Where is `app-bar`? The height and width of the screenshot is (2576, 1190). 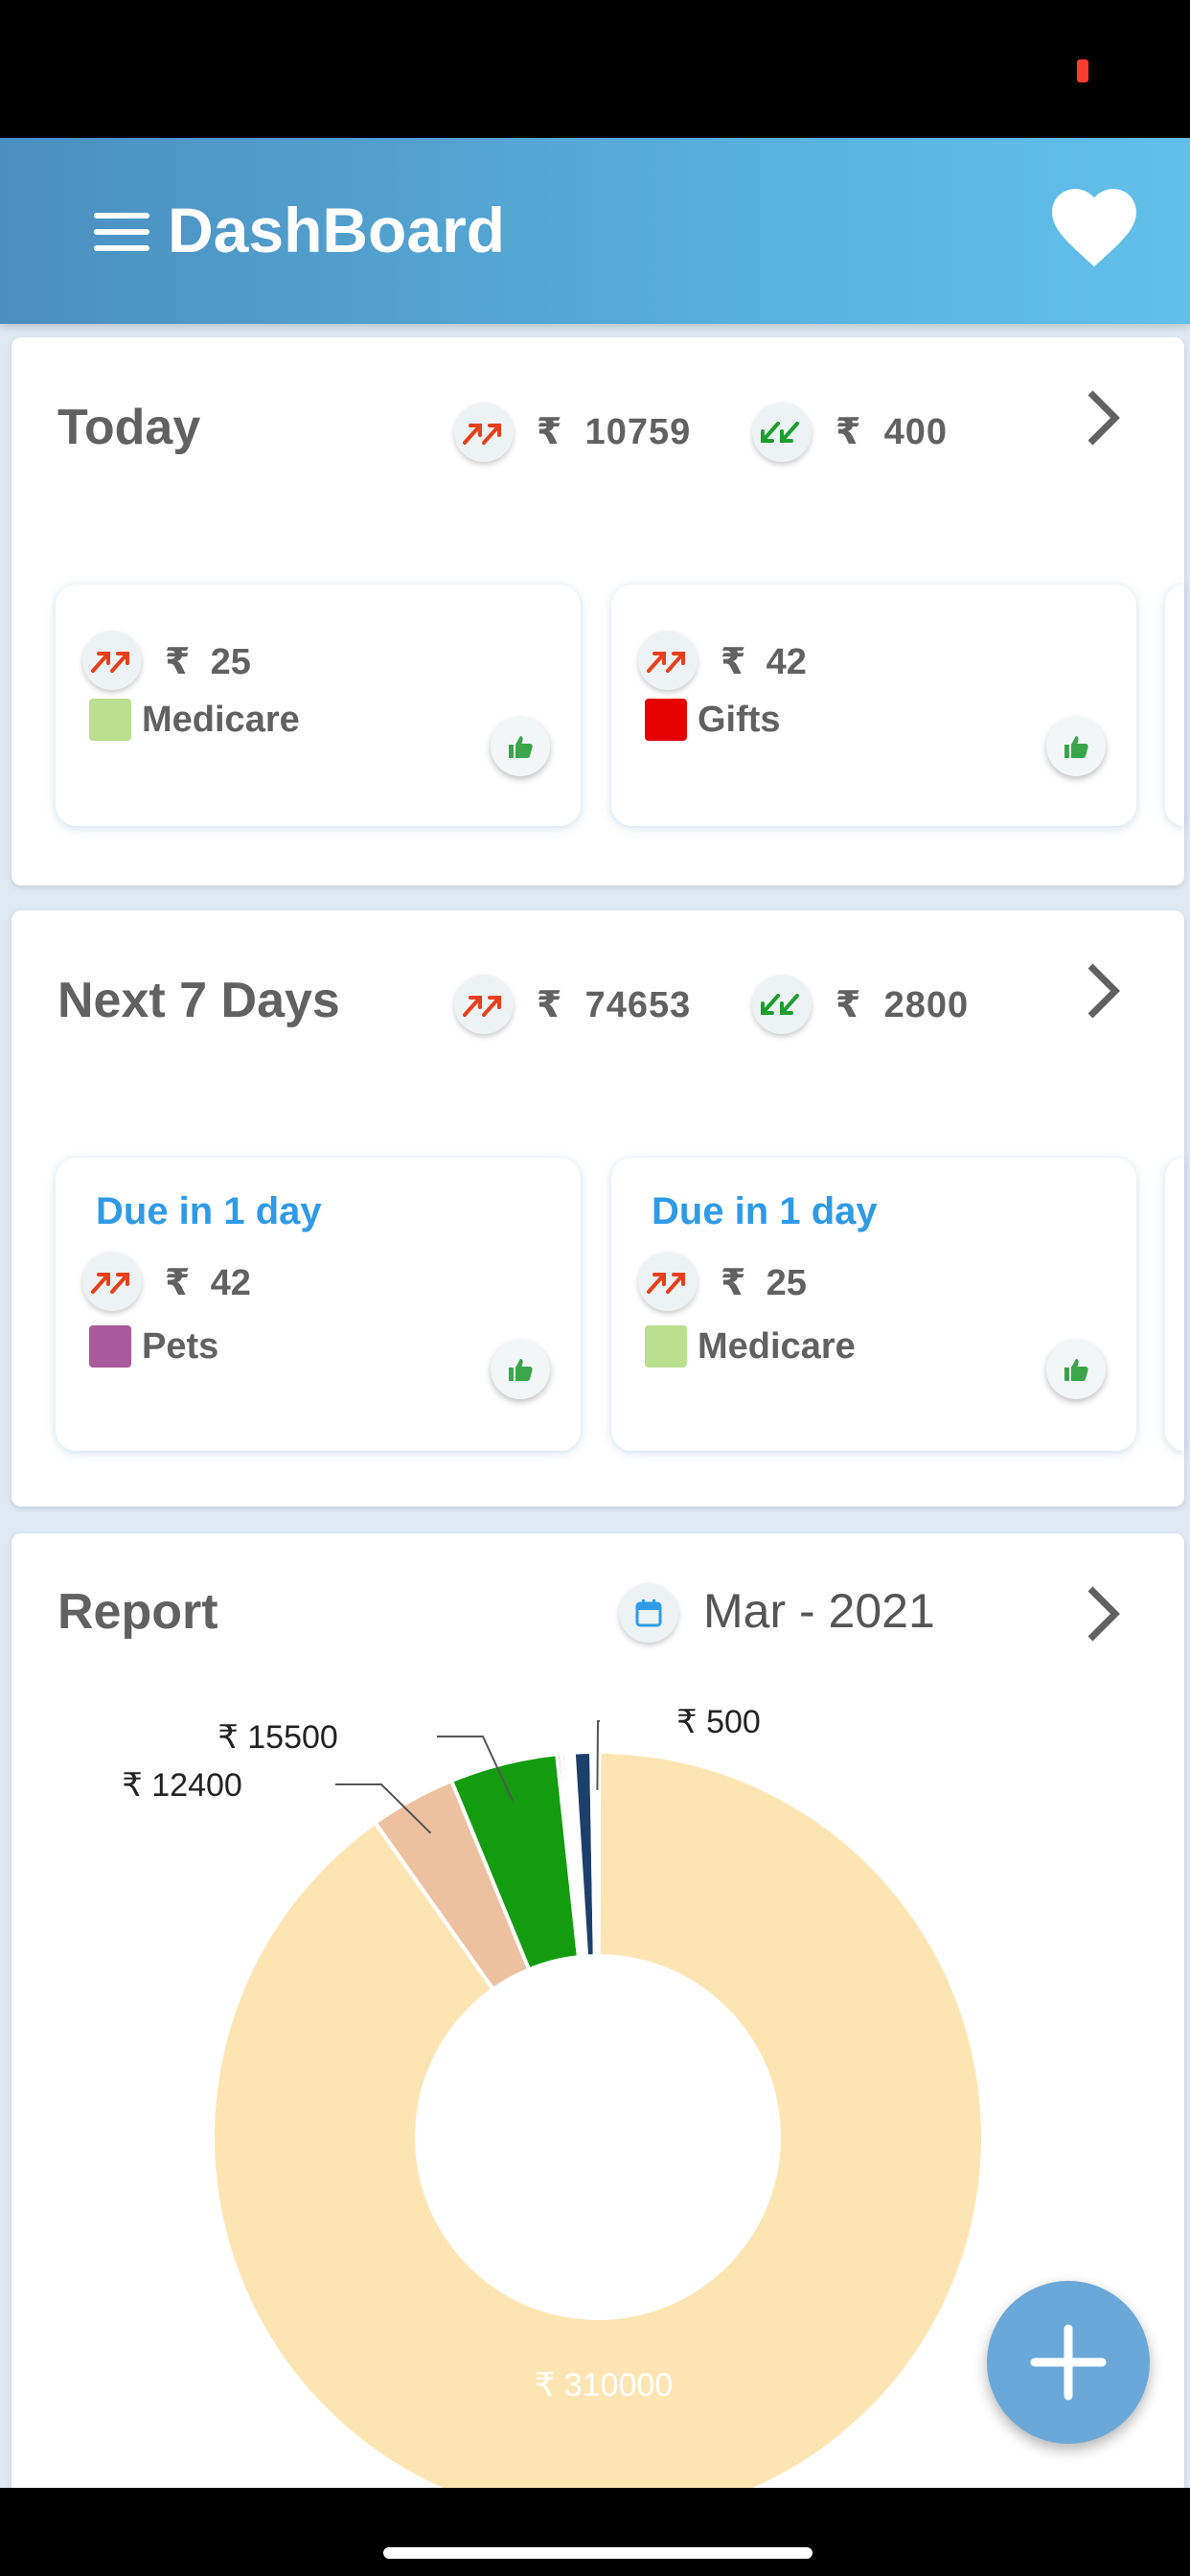 app-bar is located at coordinates (595, 231).